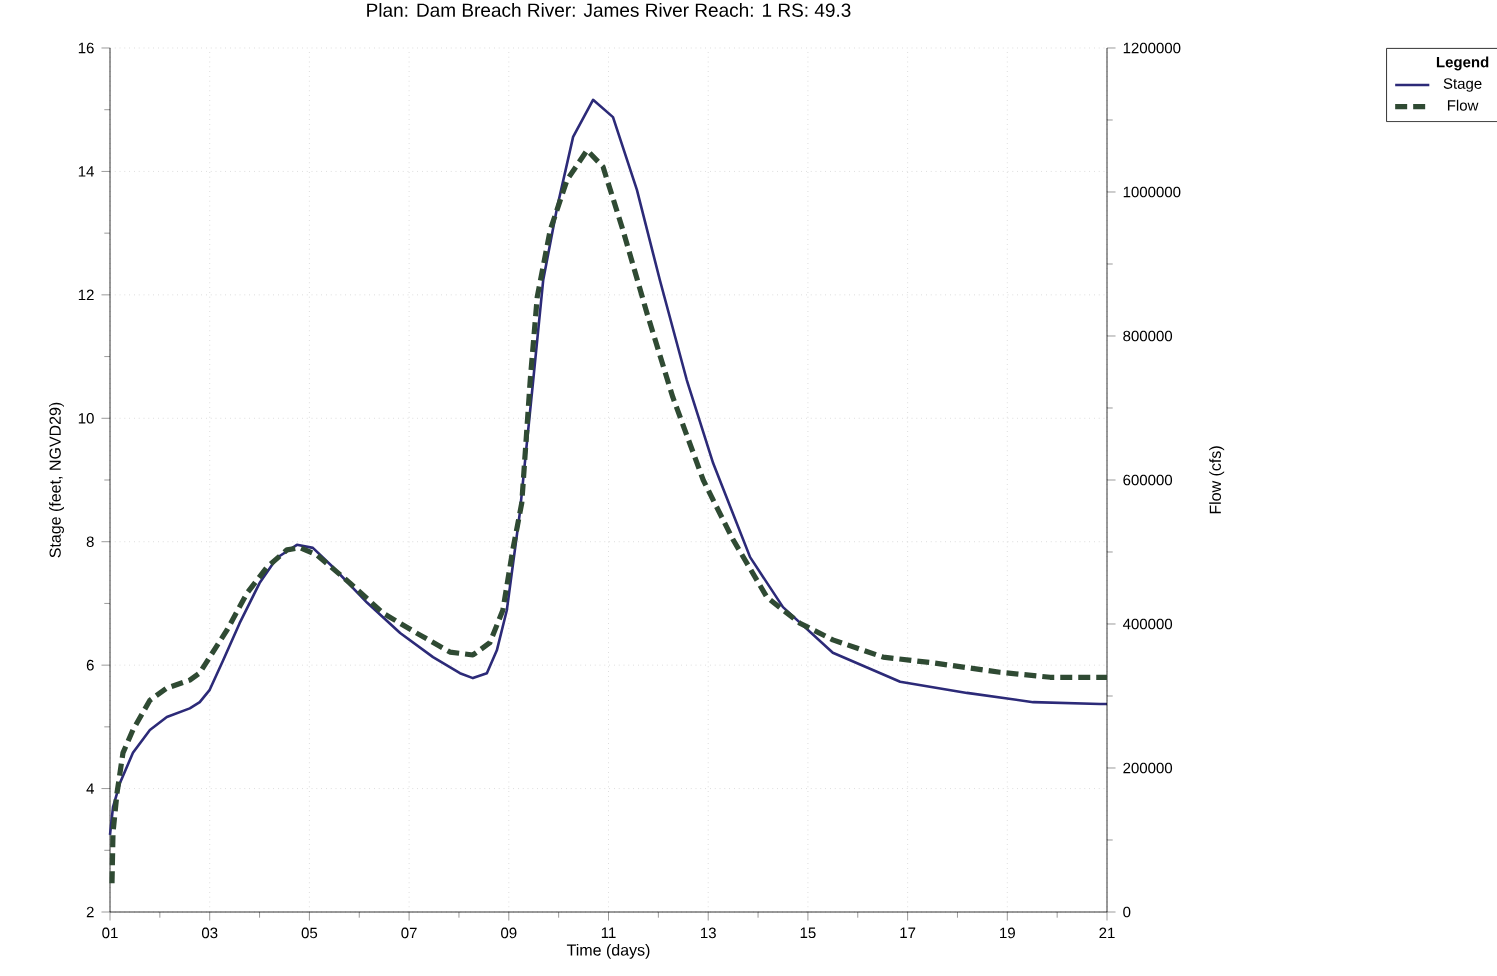 This screenshot has height=976, width=1497. What do you see at coordinates (608, 951) in the screenshot?
I see `x-axis-title: Time (days)` at bounding box center [608, 951].